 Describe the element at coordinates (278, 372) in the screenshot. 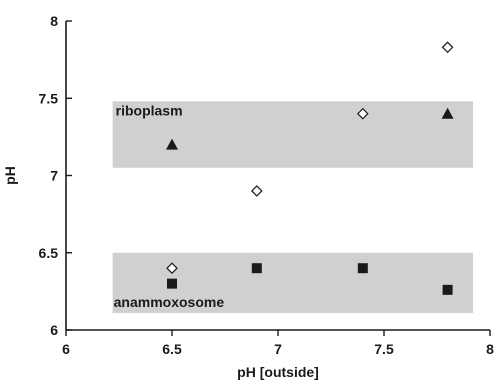

I see `x-axis-label: pH [outside]` at that location.